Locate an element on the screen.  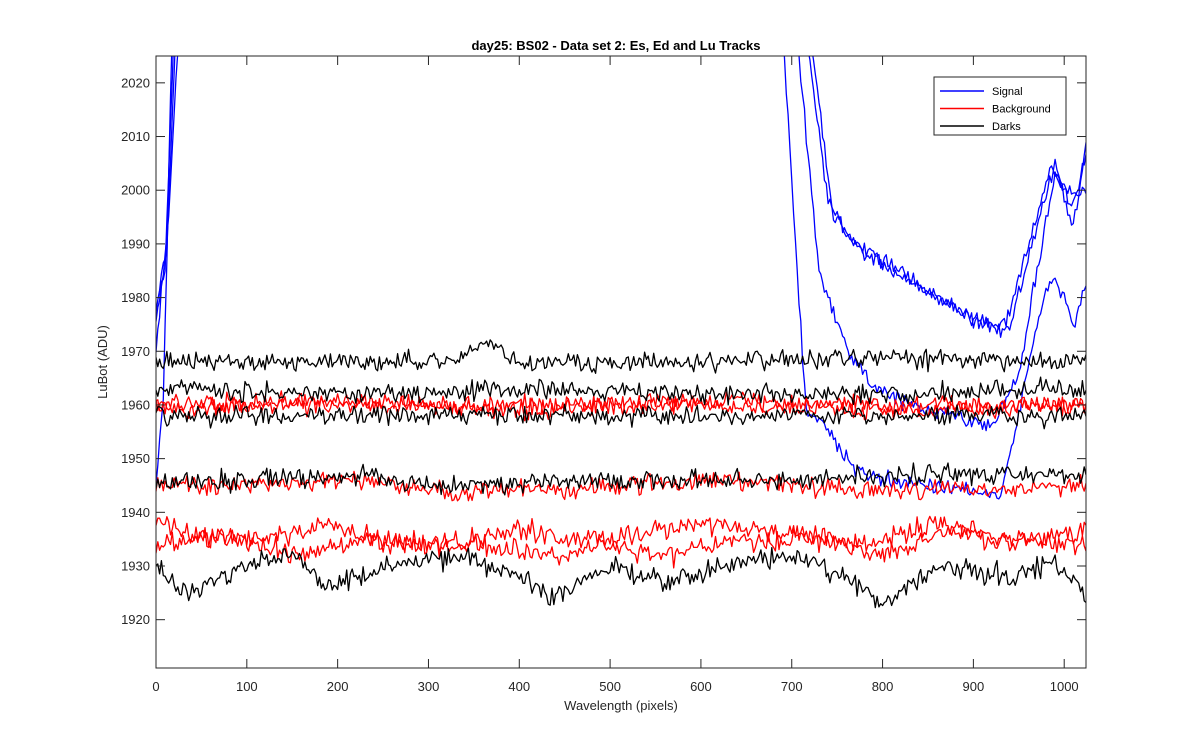
x-tick-label: 1000 is located at coordinates (1064, 686).